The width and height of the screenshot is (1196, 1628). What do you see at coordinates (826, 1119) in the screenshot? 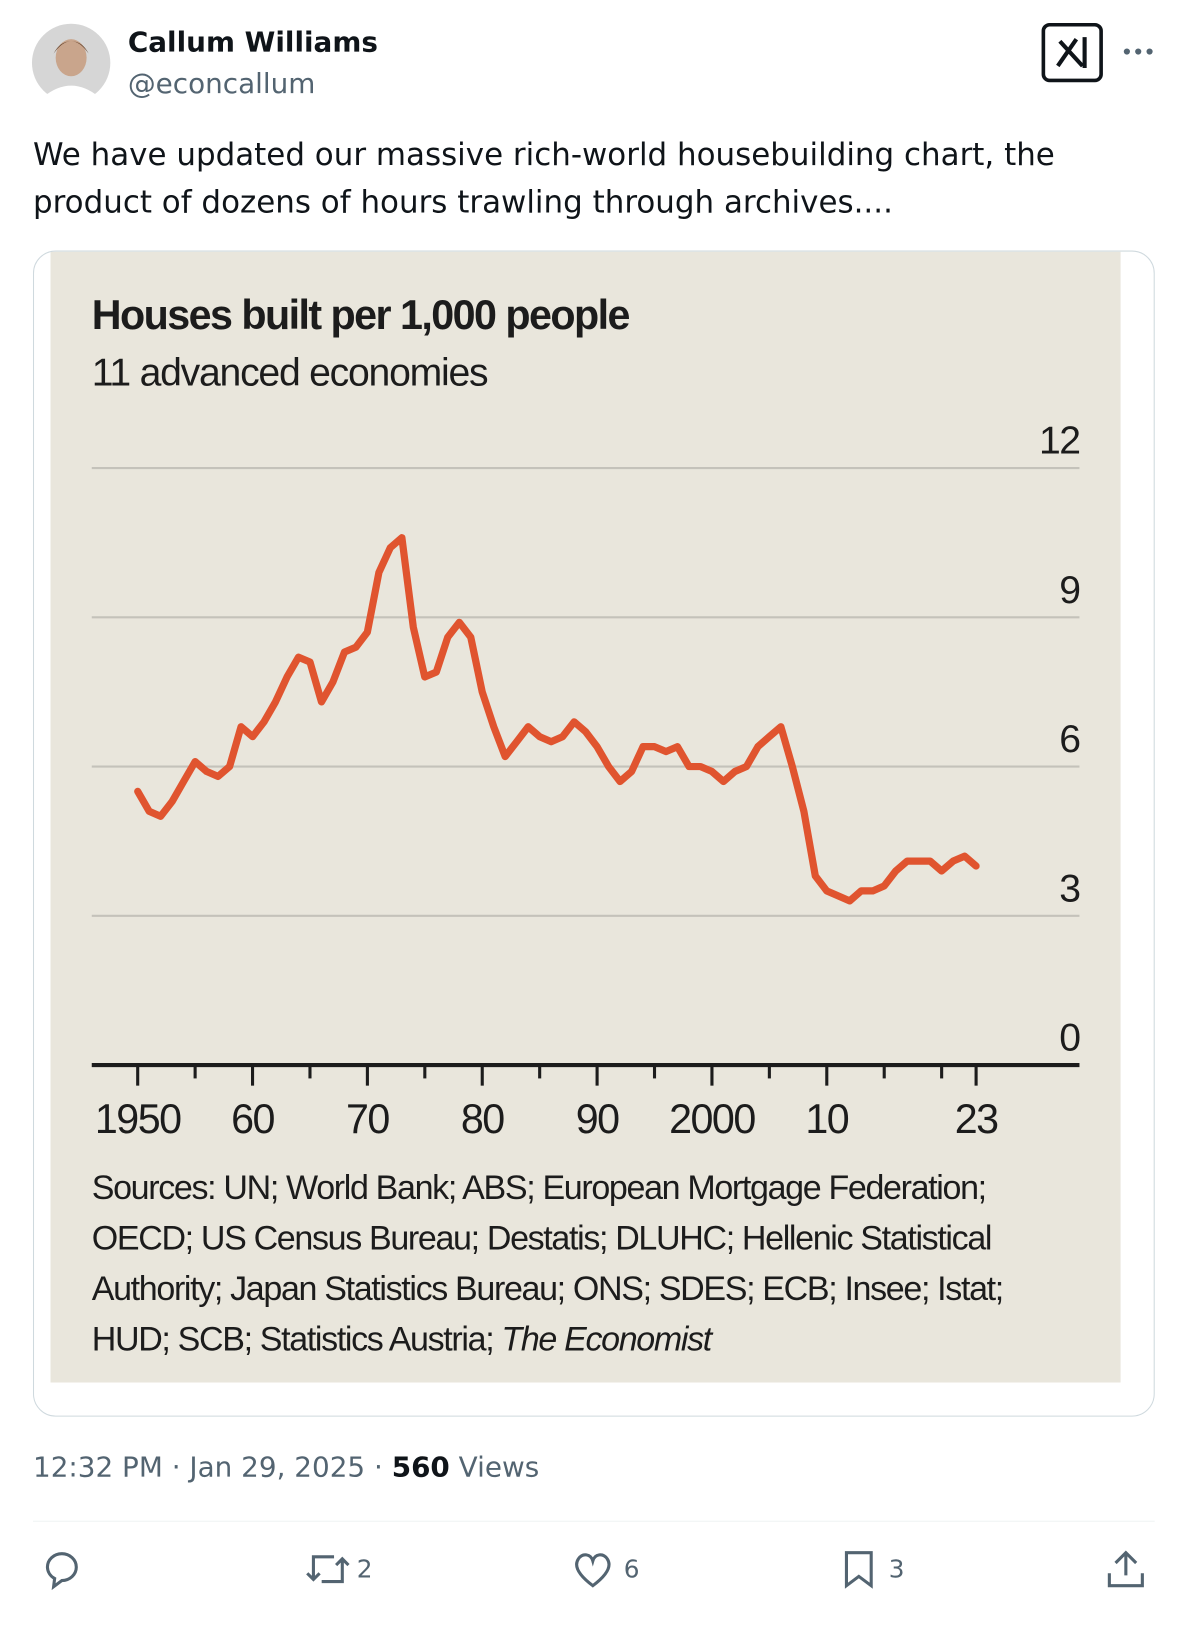
I see `x-tick-label: 10` at bounding box center [826, 1119].